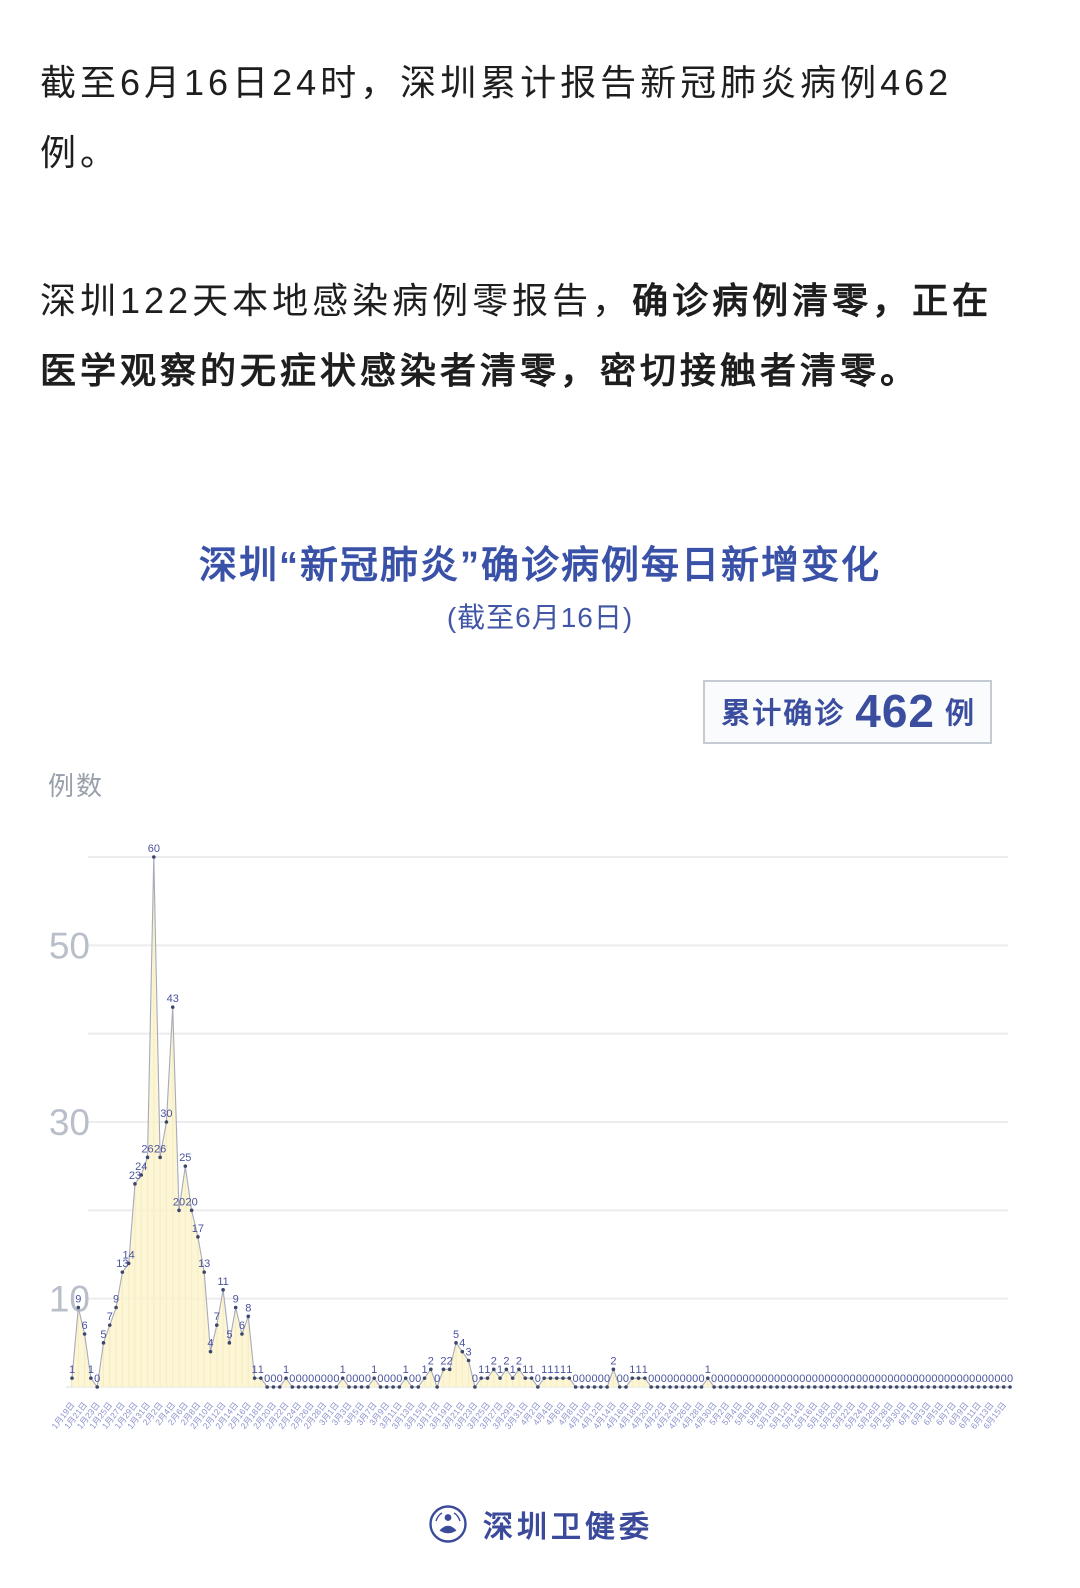 The image size is (1080, 1588). I want to click on svg-text: 26, so click(147, 1149).